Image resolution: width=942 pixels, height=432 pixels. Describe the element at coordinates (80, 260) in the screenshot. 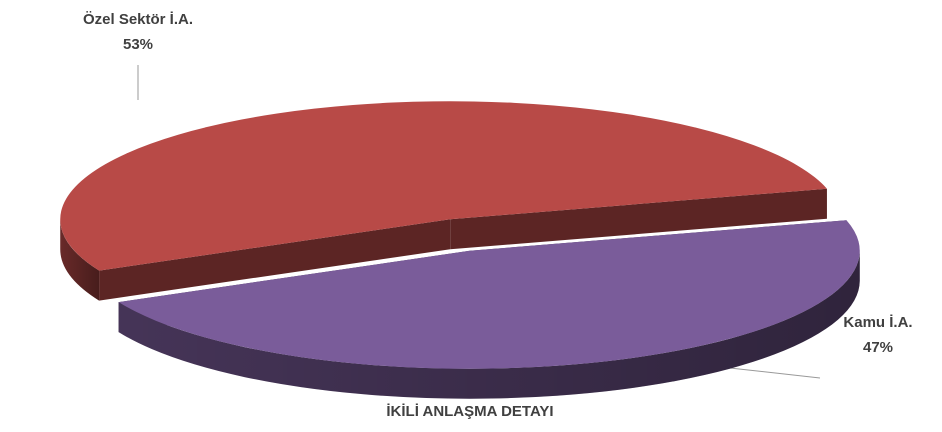

I see `slice-side-shade` at that location.